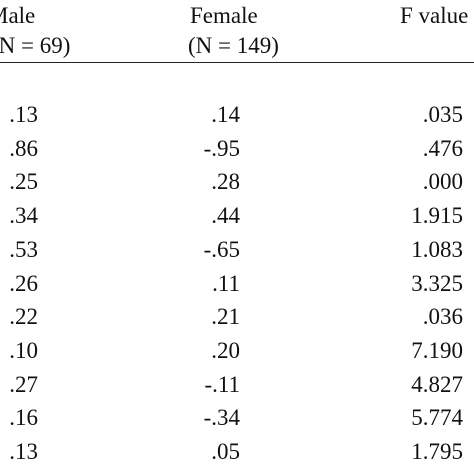  I want to click on cell: -.34, so click(221, 418).